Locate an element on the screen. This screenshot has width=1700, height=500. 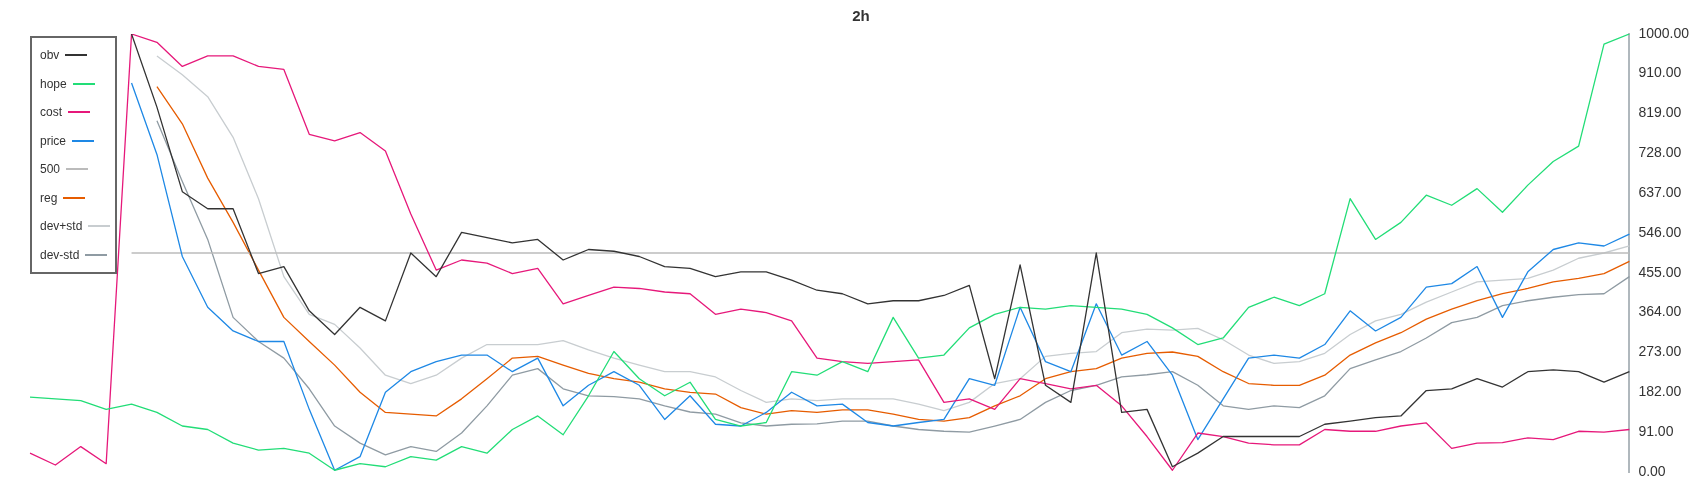
legend-label: obv is located at coordinates (50, 55).